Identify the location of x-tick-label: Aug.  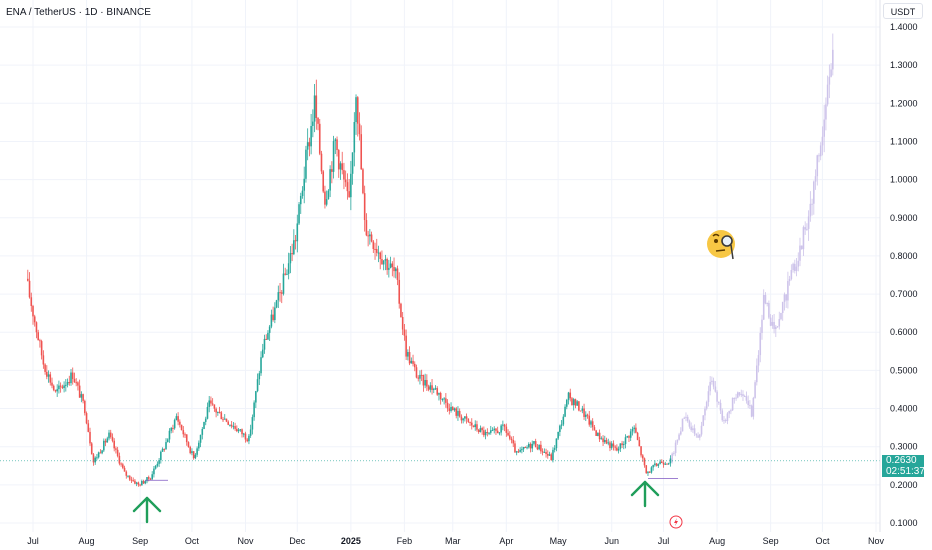
(717, 541).